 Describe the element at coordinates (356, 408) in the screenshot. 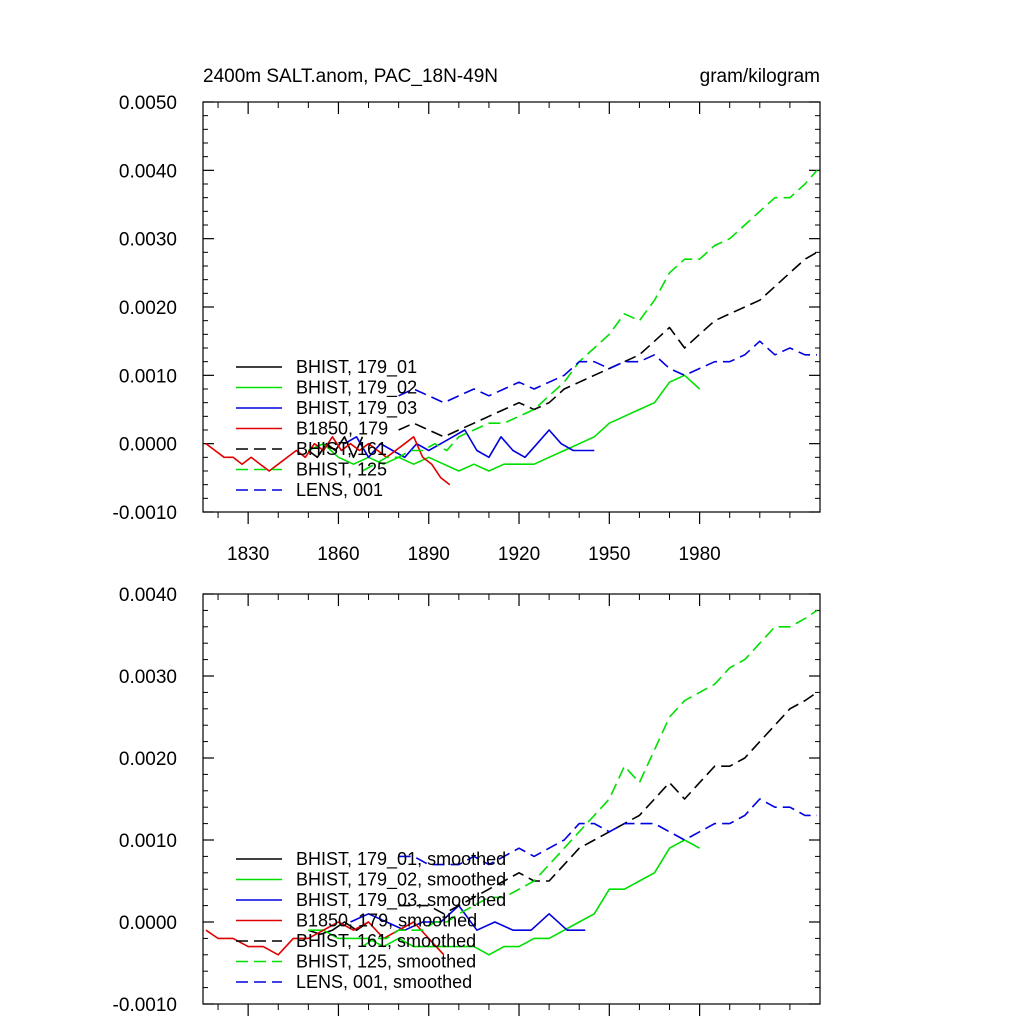

I see `legend-label: BHIST, 179_03` at that location.